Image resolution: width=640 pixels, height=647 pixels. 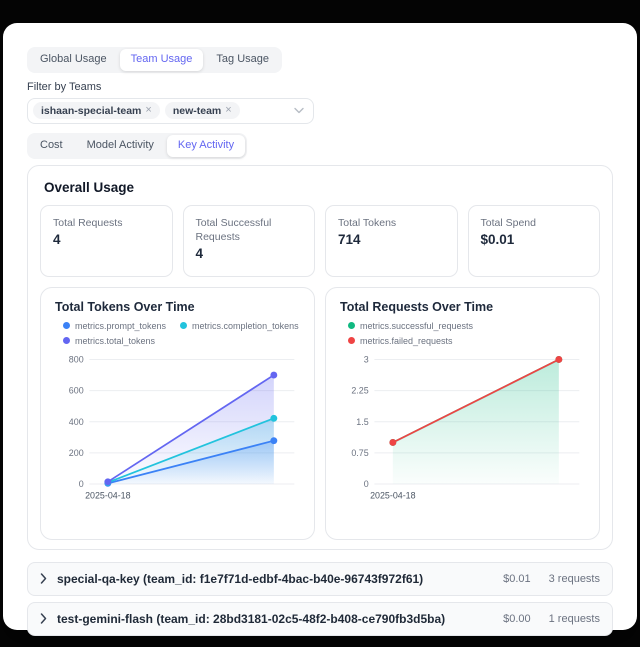 I want to click on key-row-requests: 1 requests, so click(x=574, y=618).